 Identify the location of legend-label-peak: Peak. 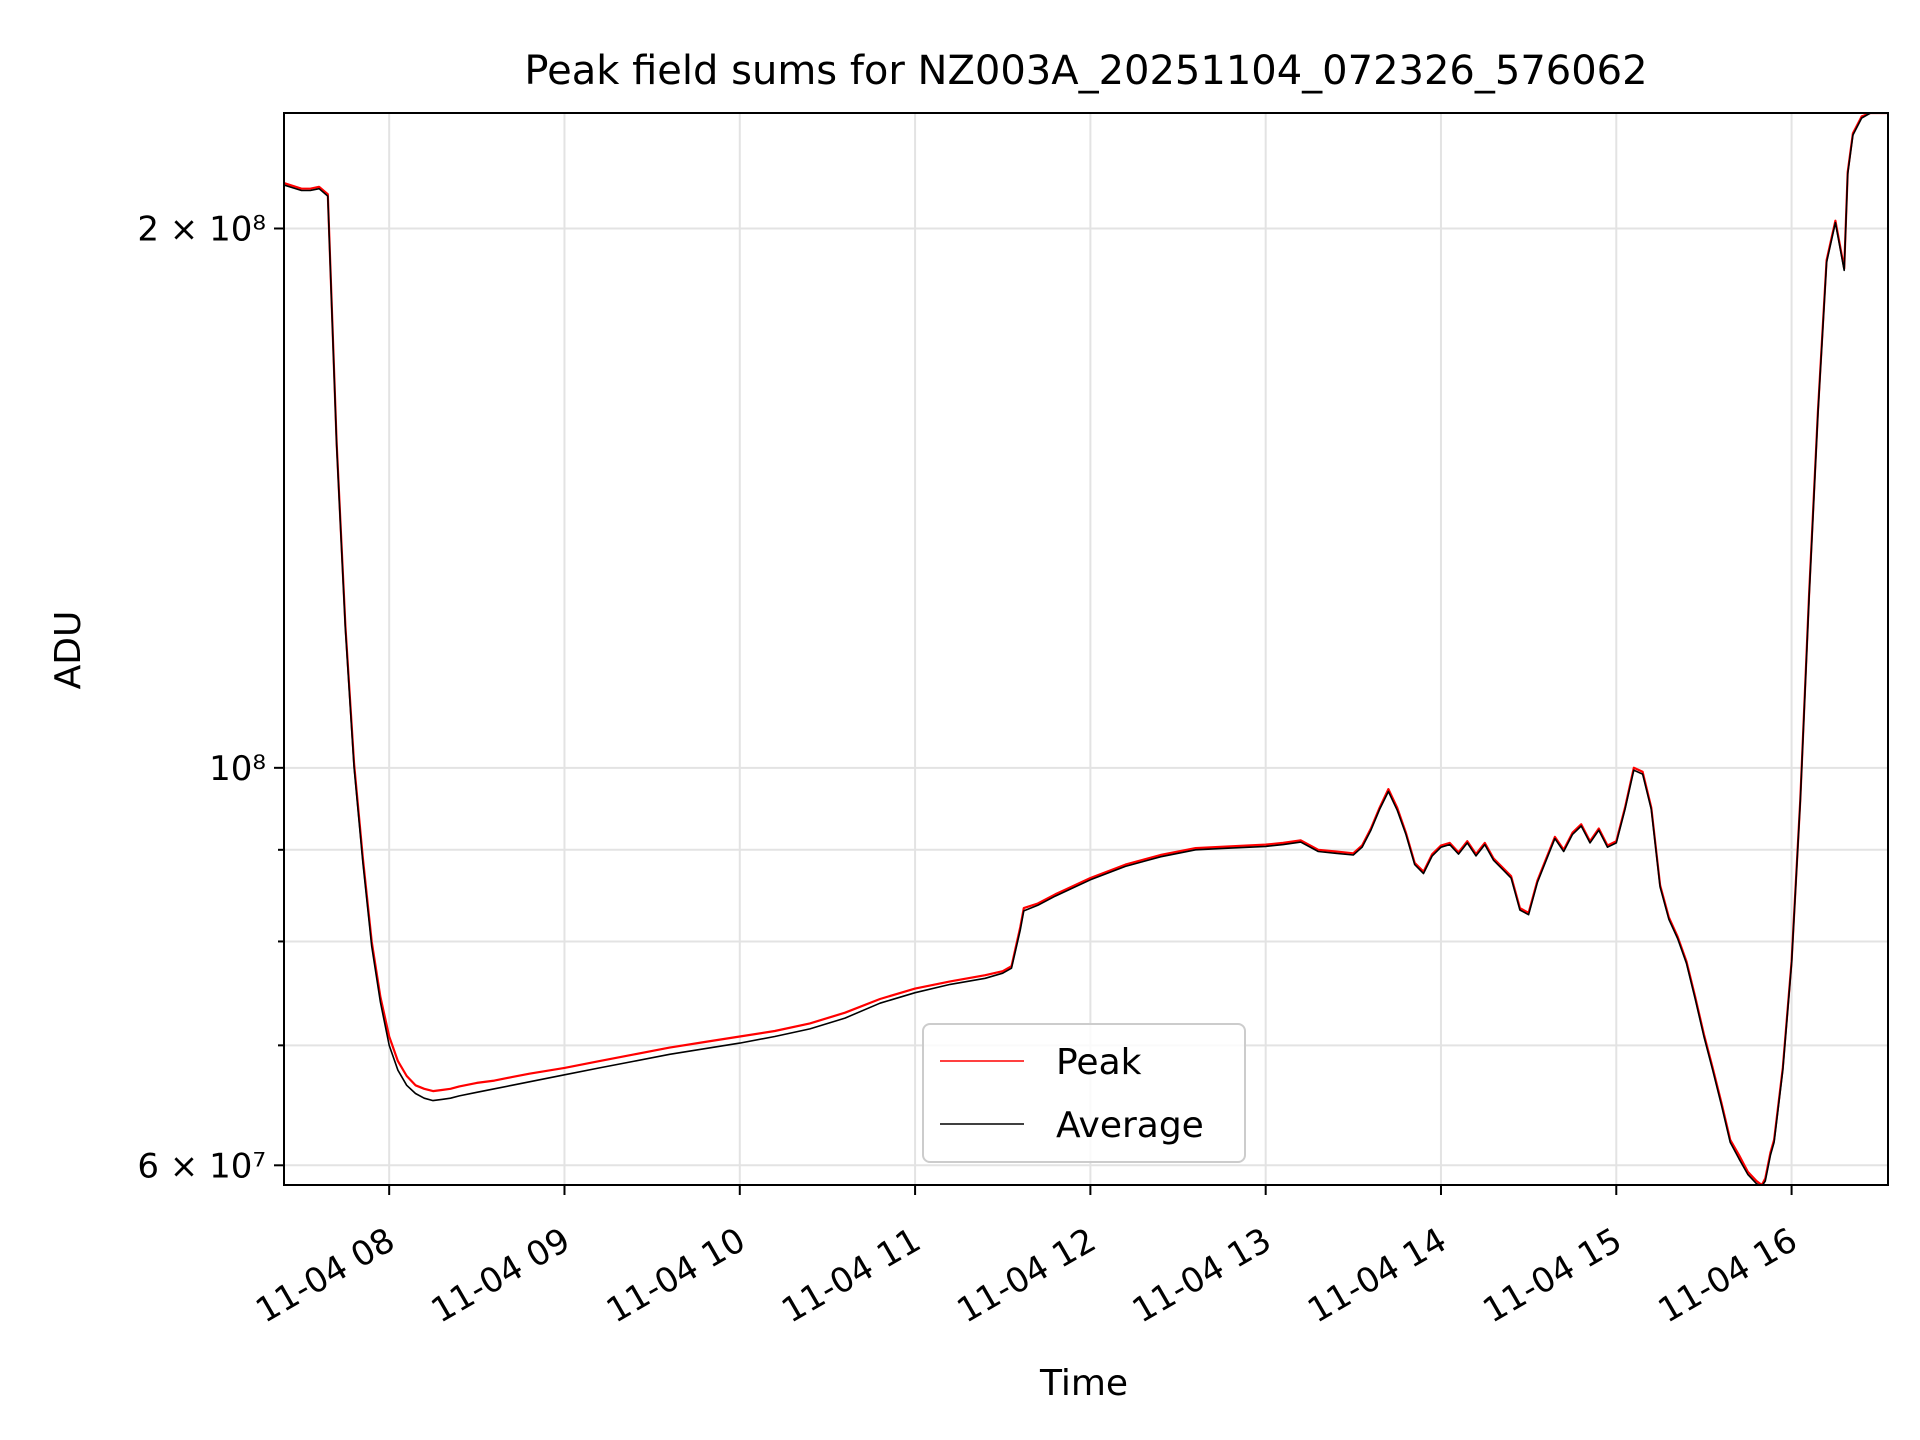
(1099, 1062).